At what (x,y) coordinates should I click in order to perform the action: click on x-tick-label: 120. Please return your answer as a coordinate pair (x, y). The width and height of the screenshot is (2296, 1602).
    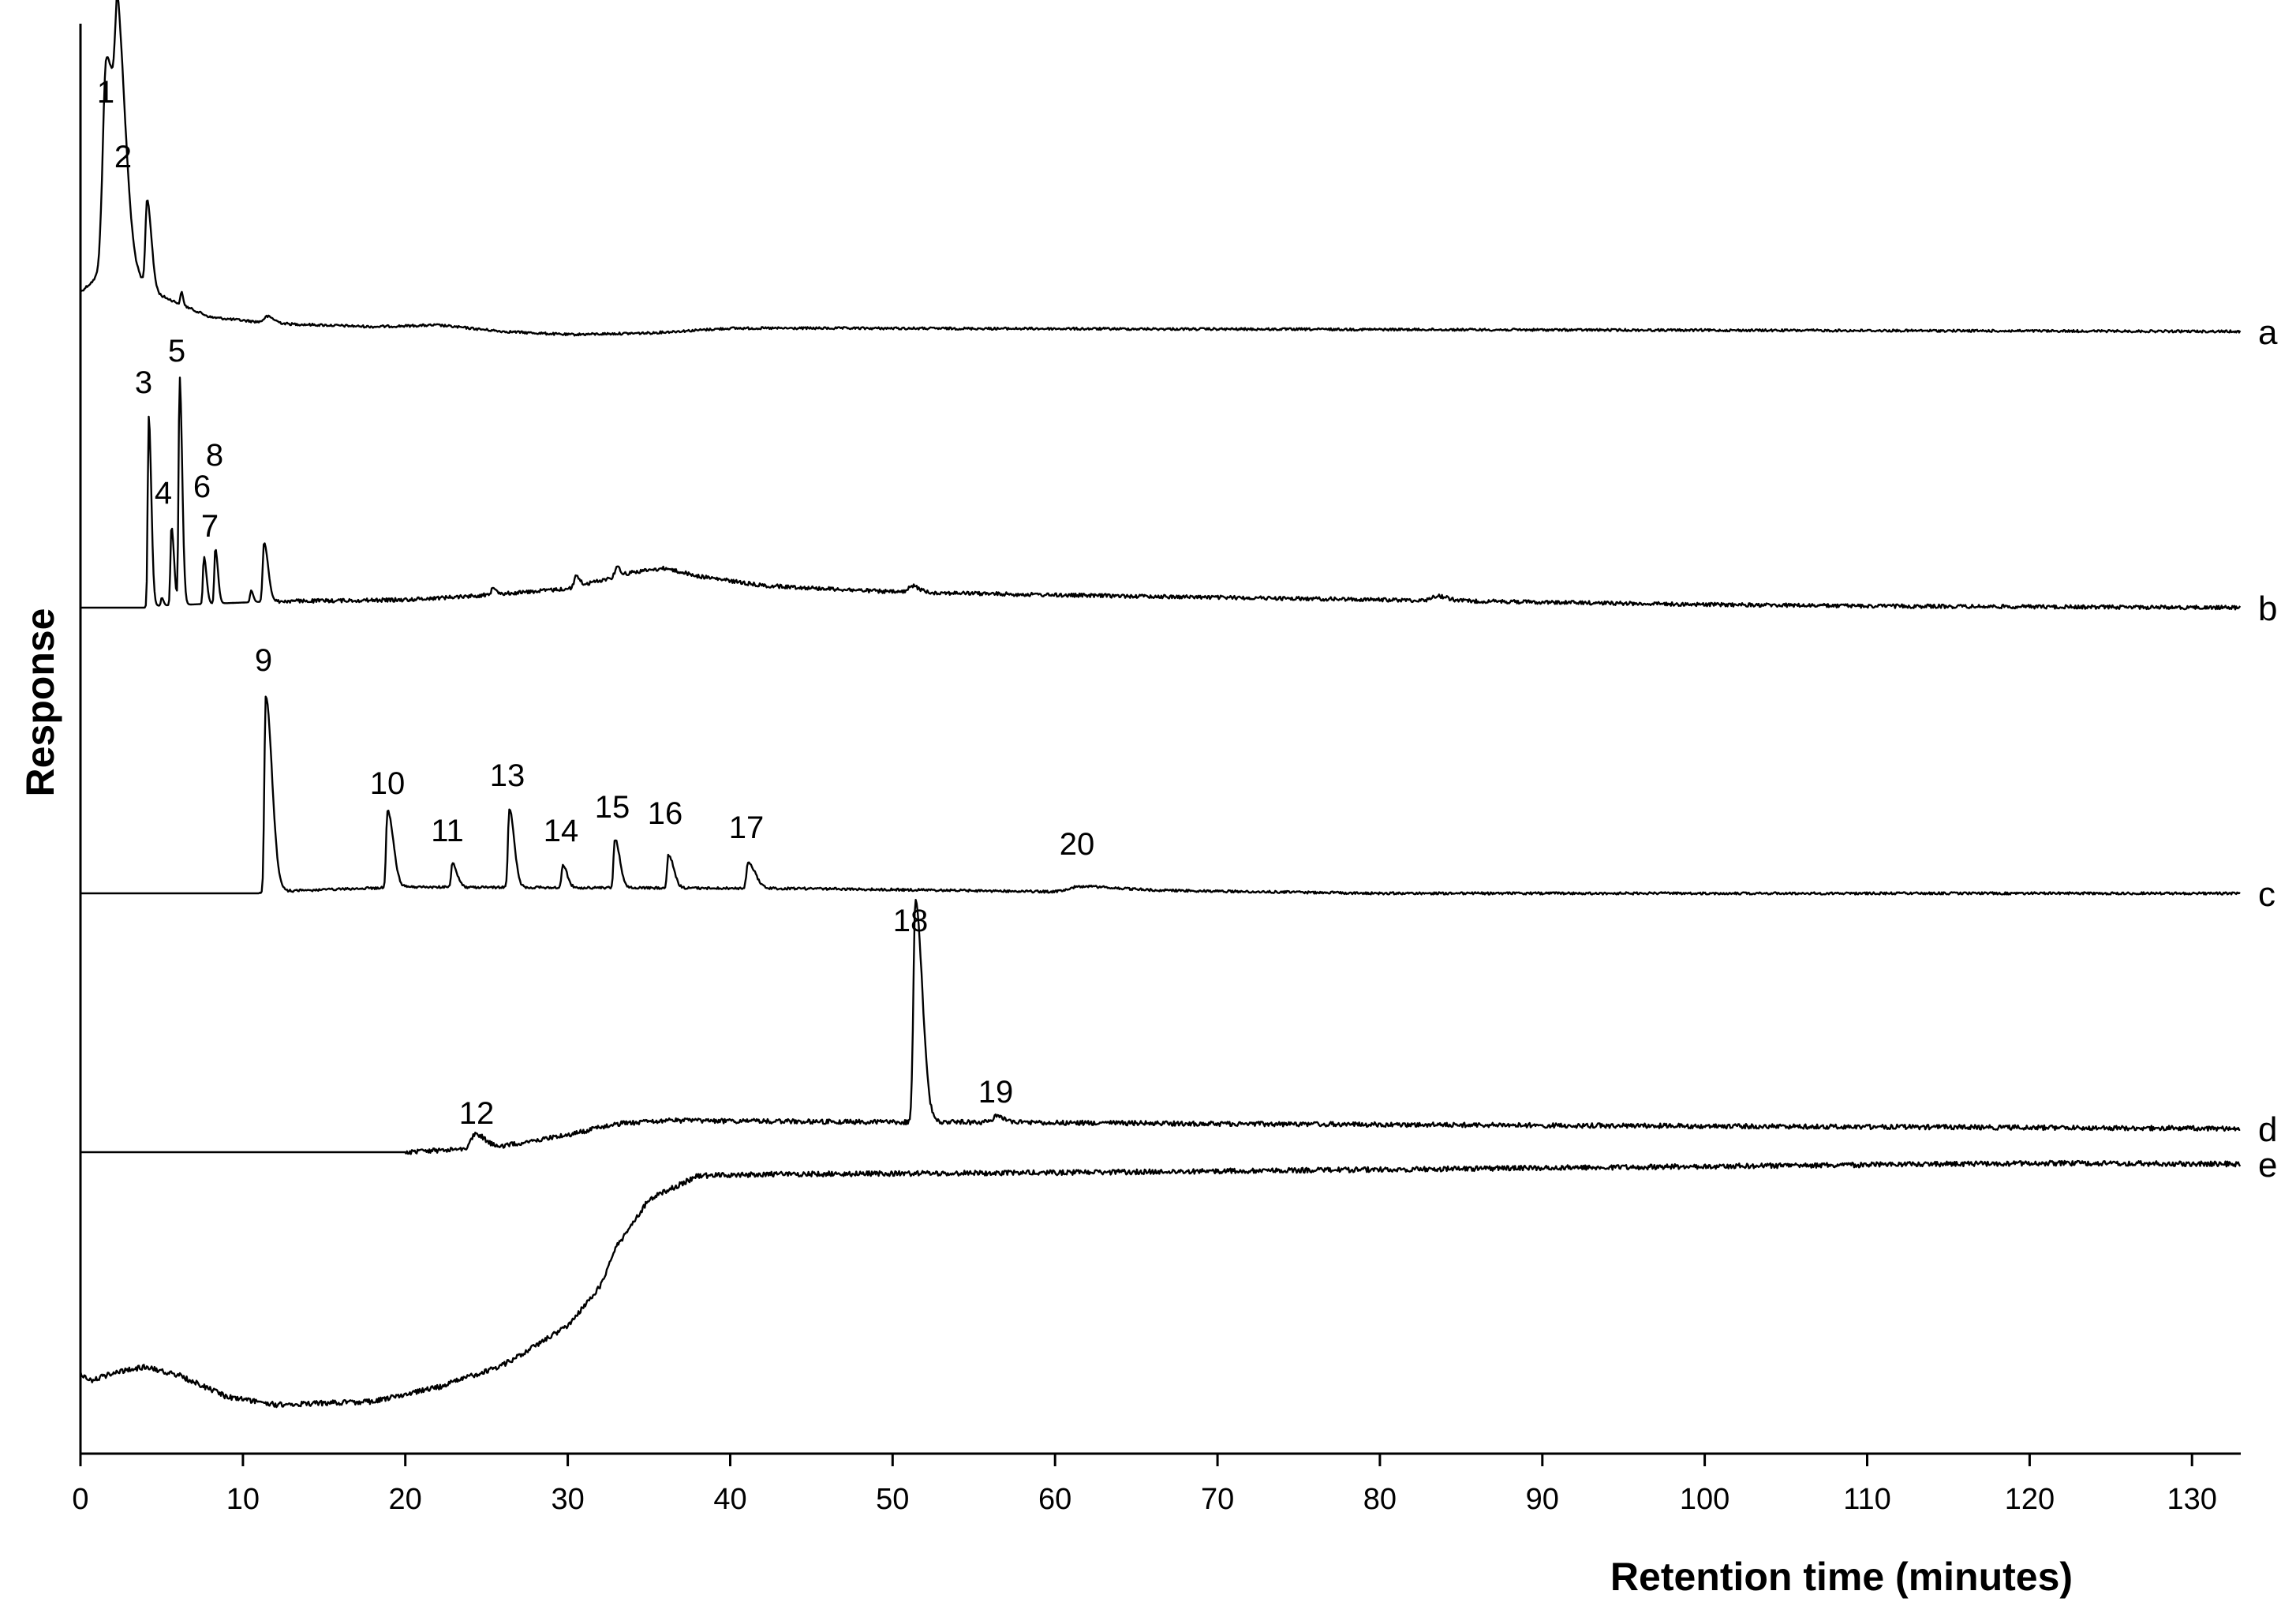
    Looking at the image, I should click on (2030, 1499).